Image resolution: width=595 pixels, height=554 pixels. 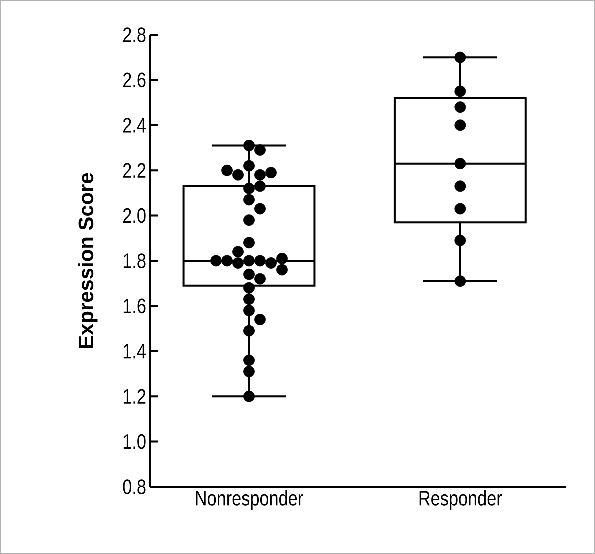 What do you see at coordinates (135, 306) in the screenshot?
I see `y-tick-label: 1.6` at bounding box center [135, 306].